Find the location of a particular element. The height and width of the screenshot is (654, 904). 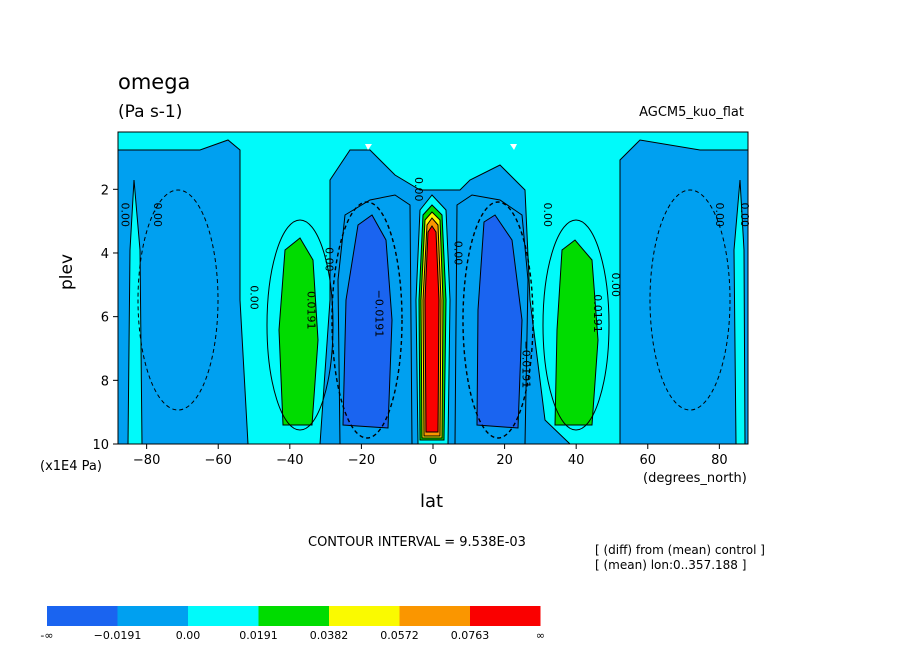

colorbar-label: ∞ is located at coordinates (540, 635).